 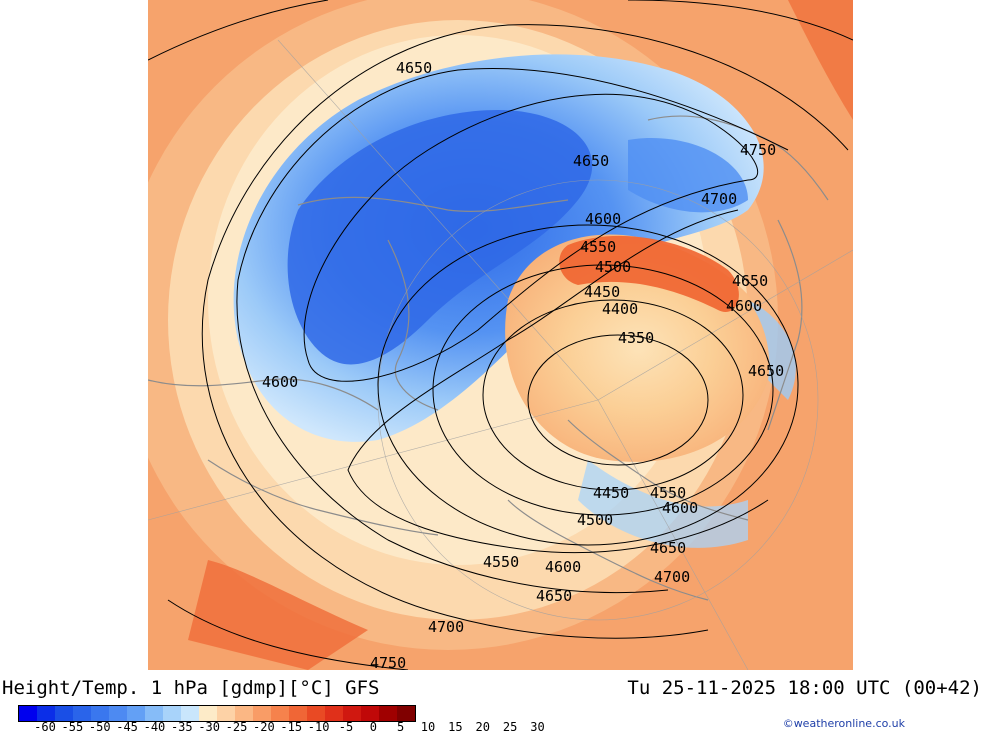 I want to click on warm-anomaly-southwest, so click(x=278, y=615).